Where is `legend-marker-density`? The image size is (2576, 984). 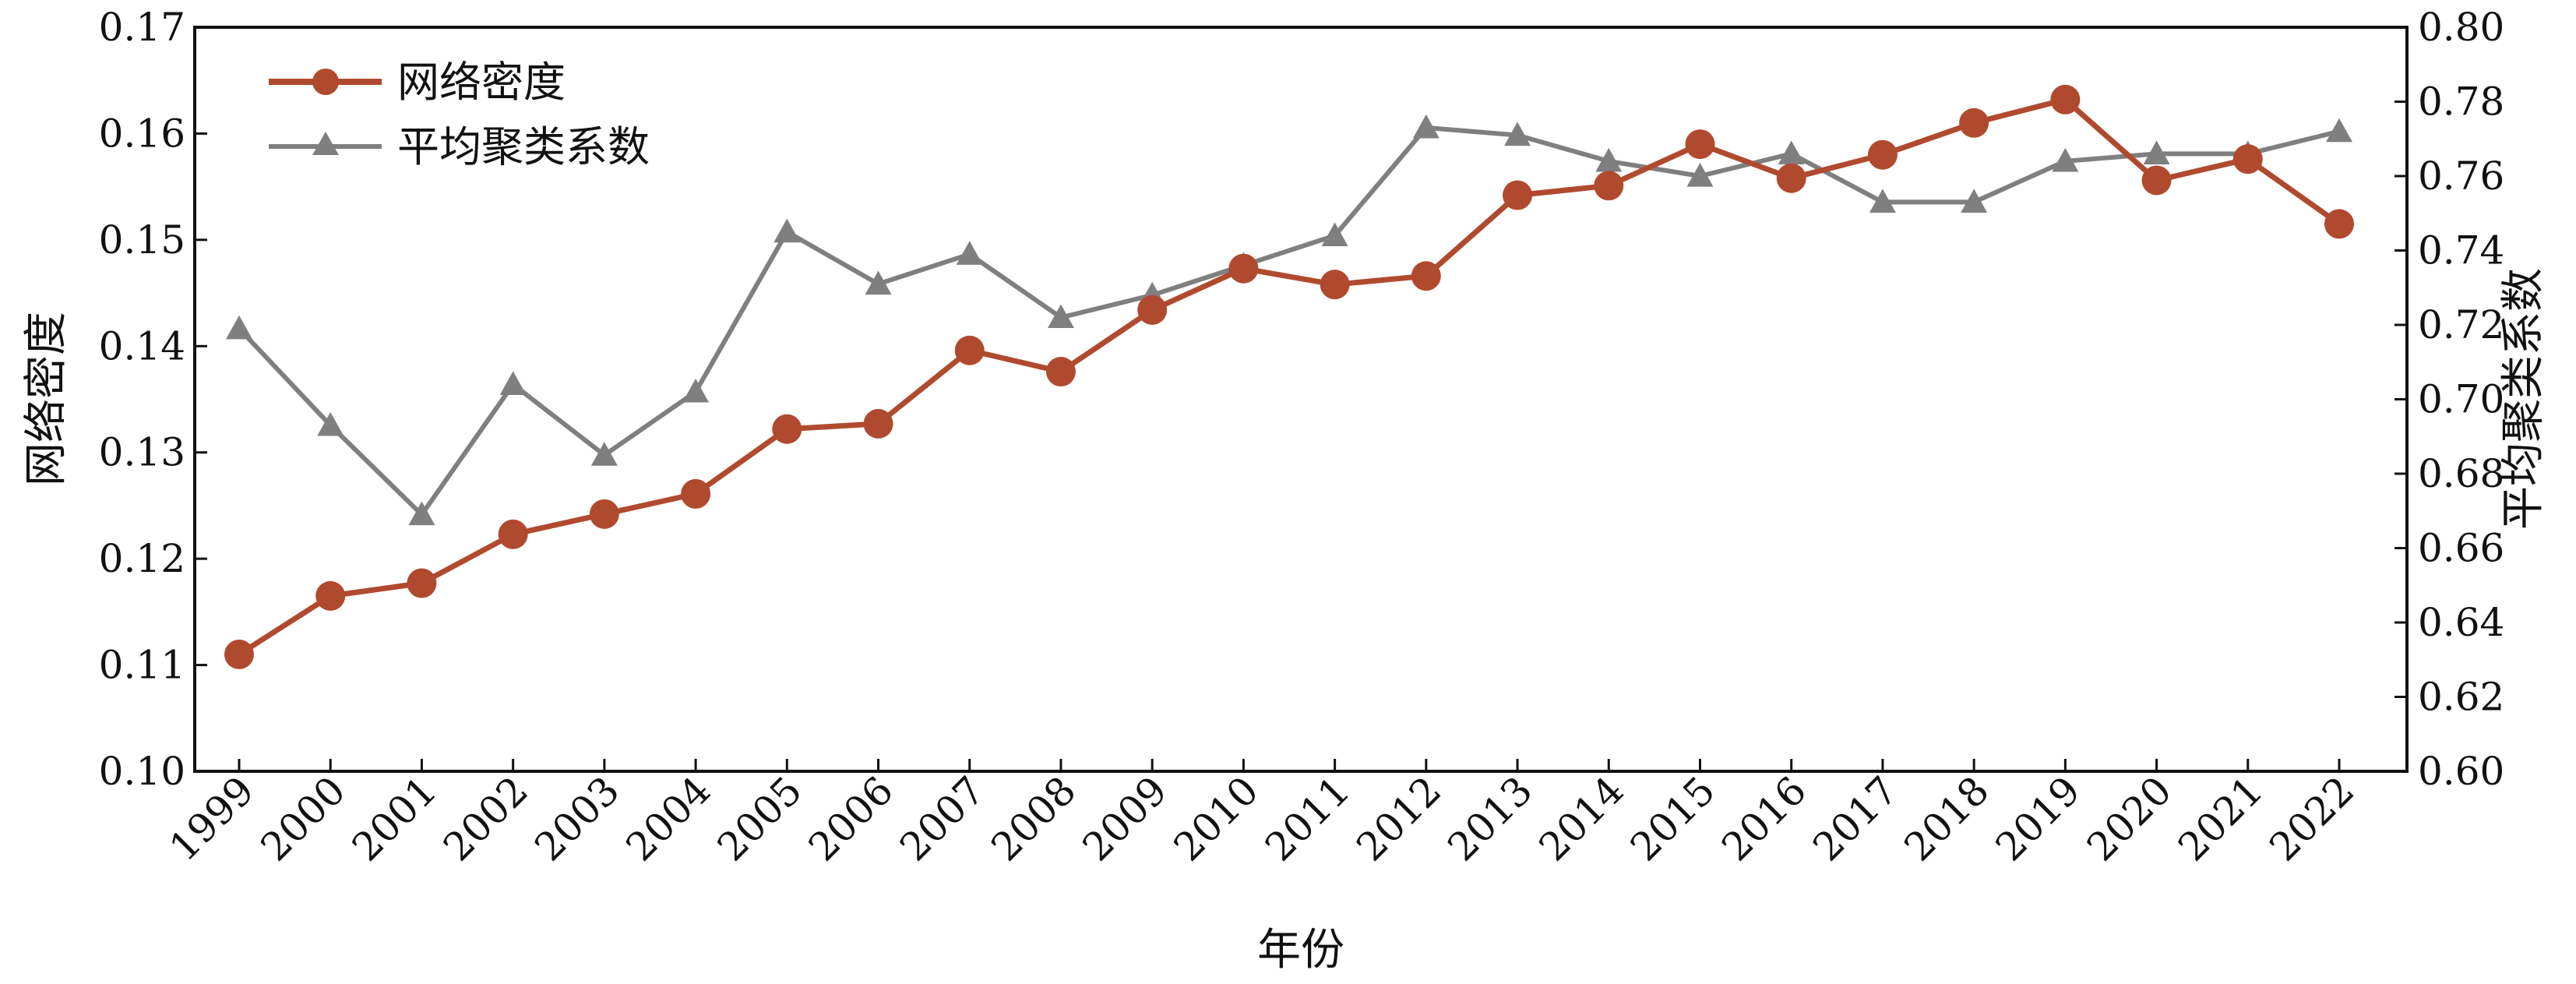 legend-marker-density is located at coordinates (325, 82).